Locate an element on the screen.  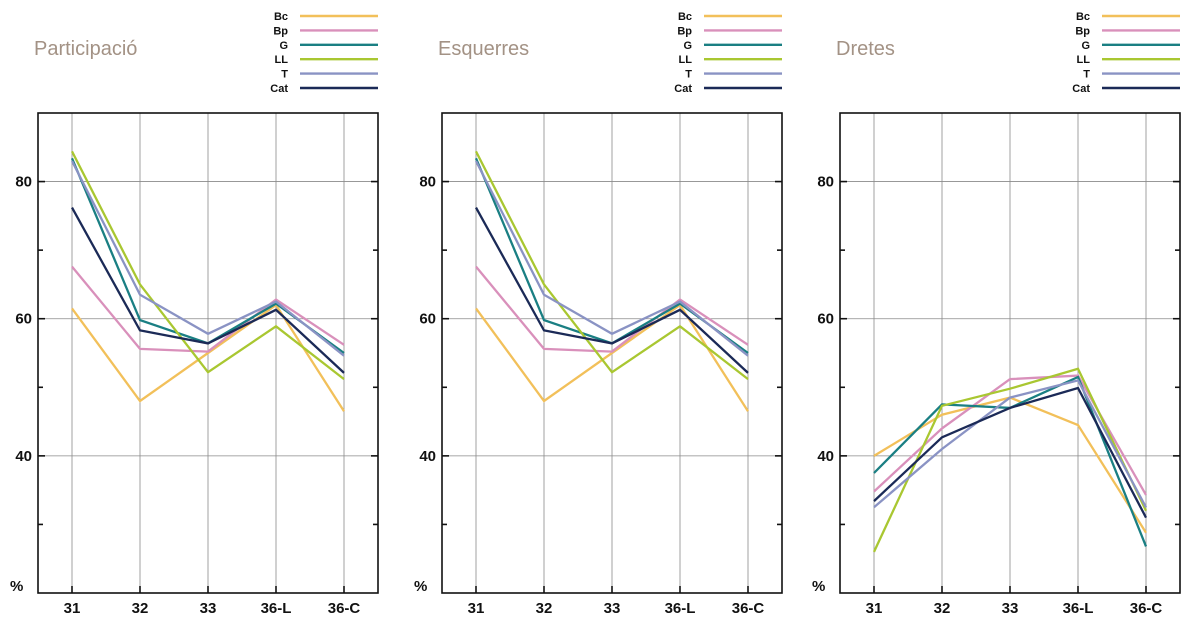
chart-title: Participació is located at coordinates (85, 49).